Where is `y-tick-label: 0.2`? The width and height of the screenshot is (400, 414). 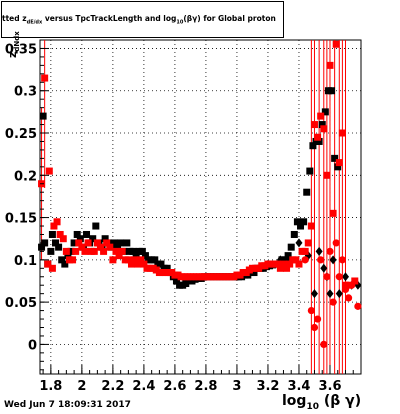 y-tick-label: 0.2 is located at coordinates (25, 176).